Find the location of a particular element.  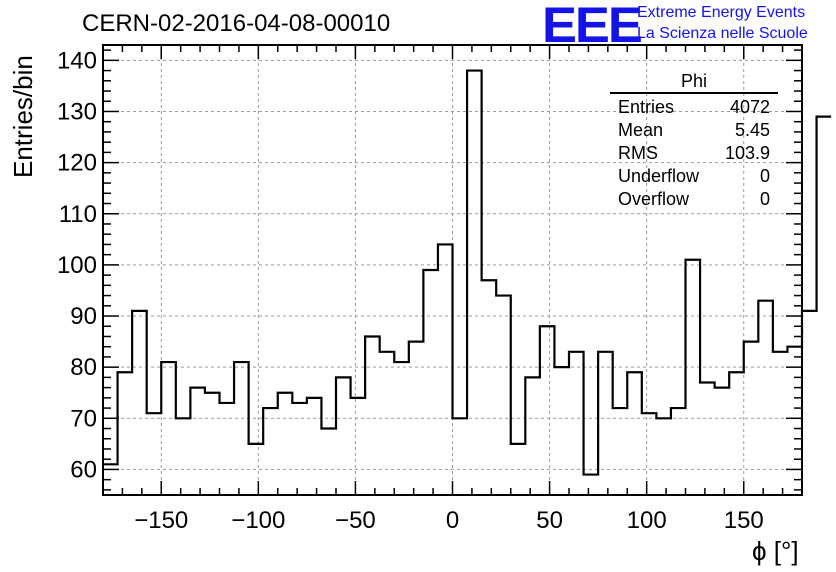

stats-row-entries: Entries 4072 is located at coordinates (694, 107).